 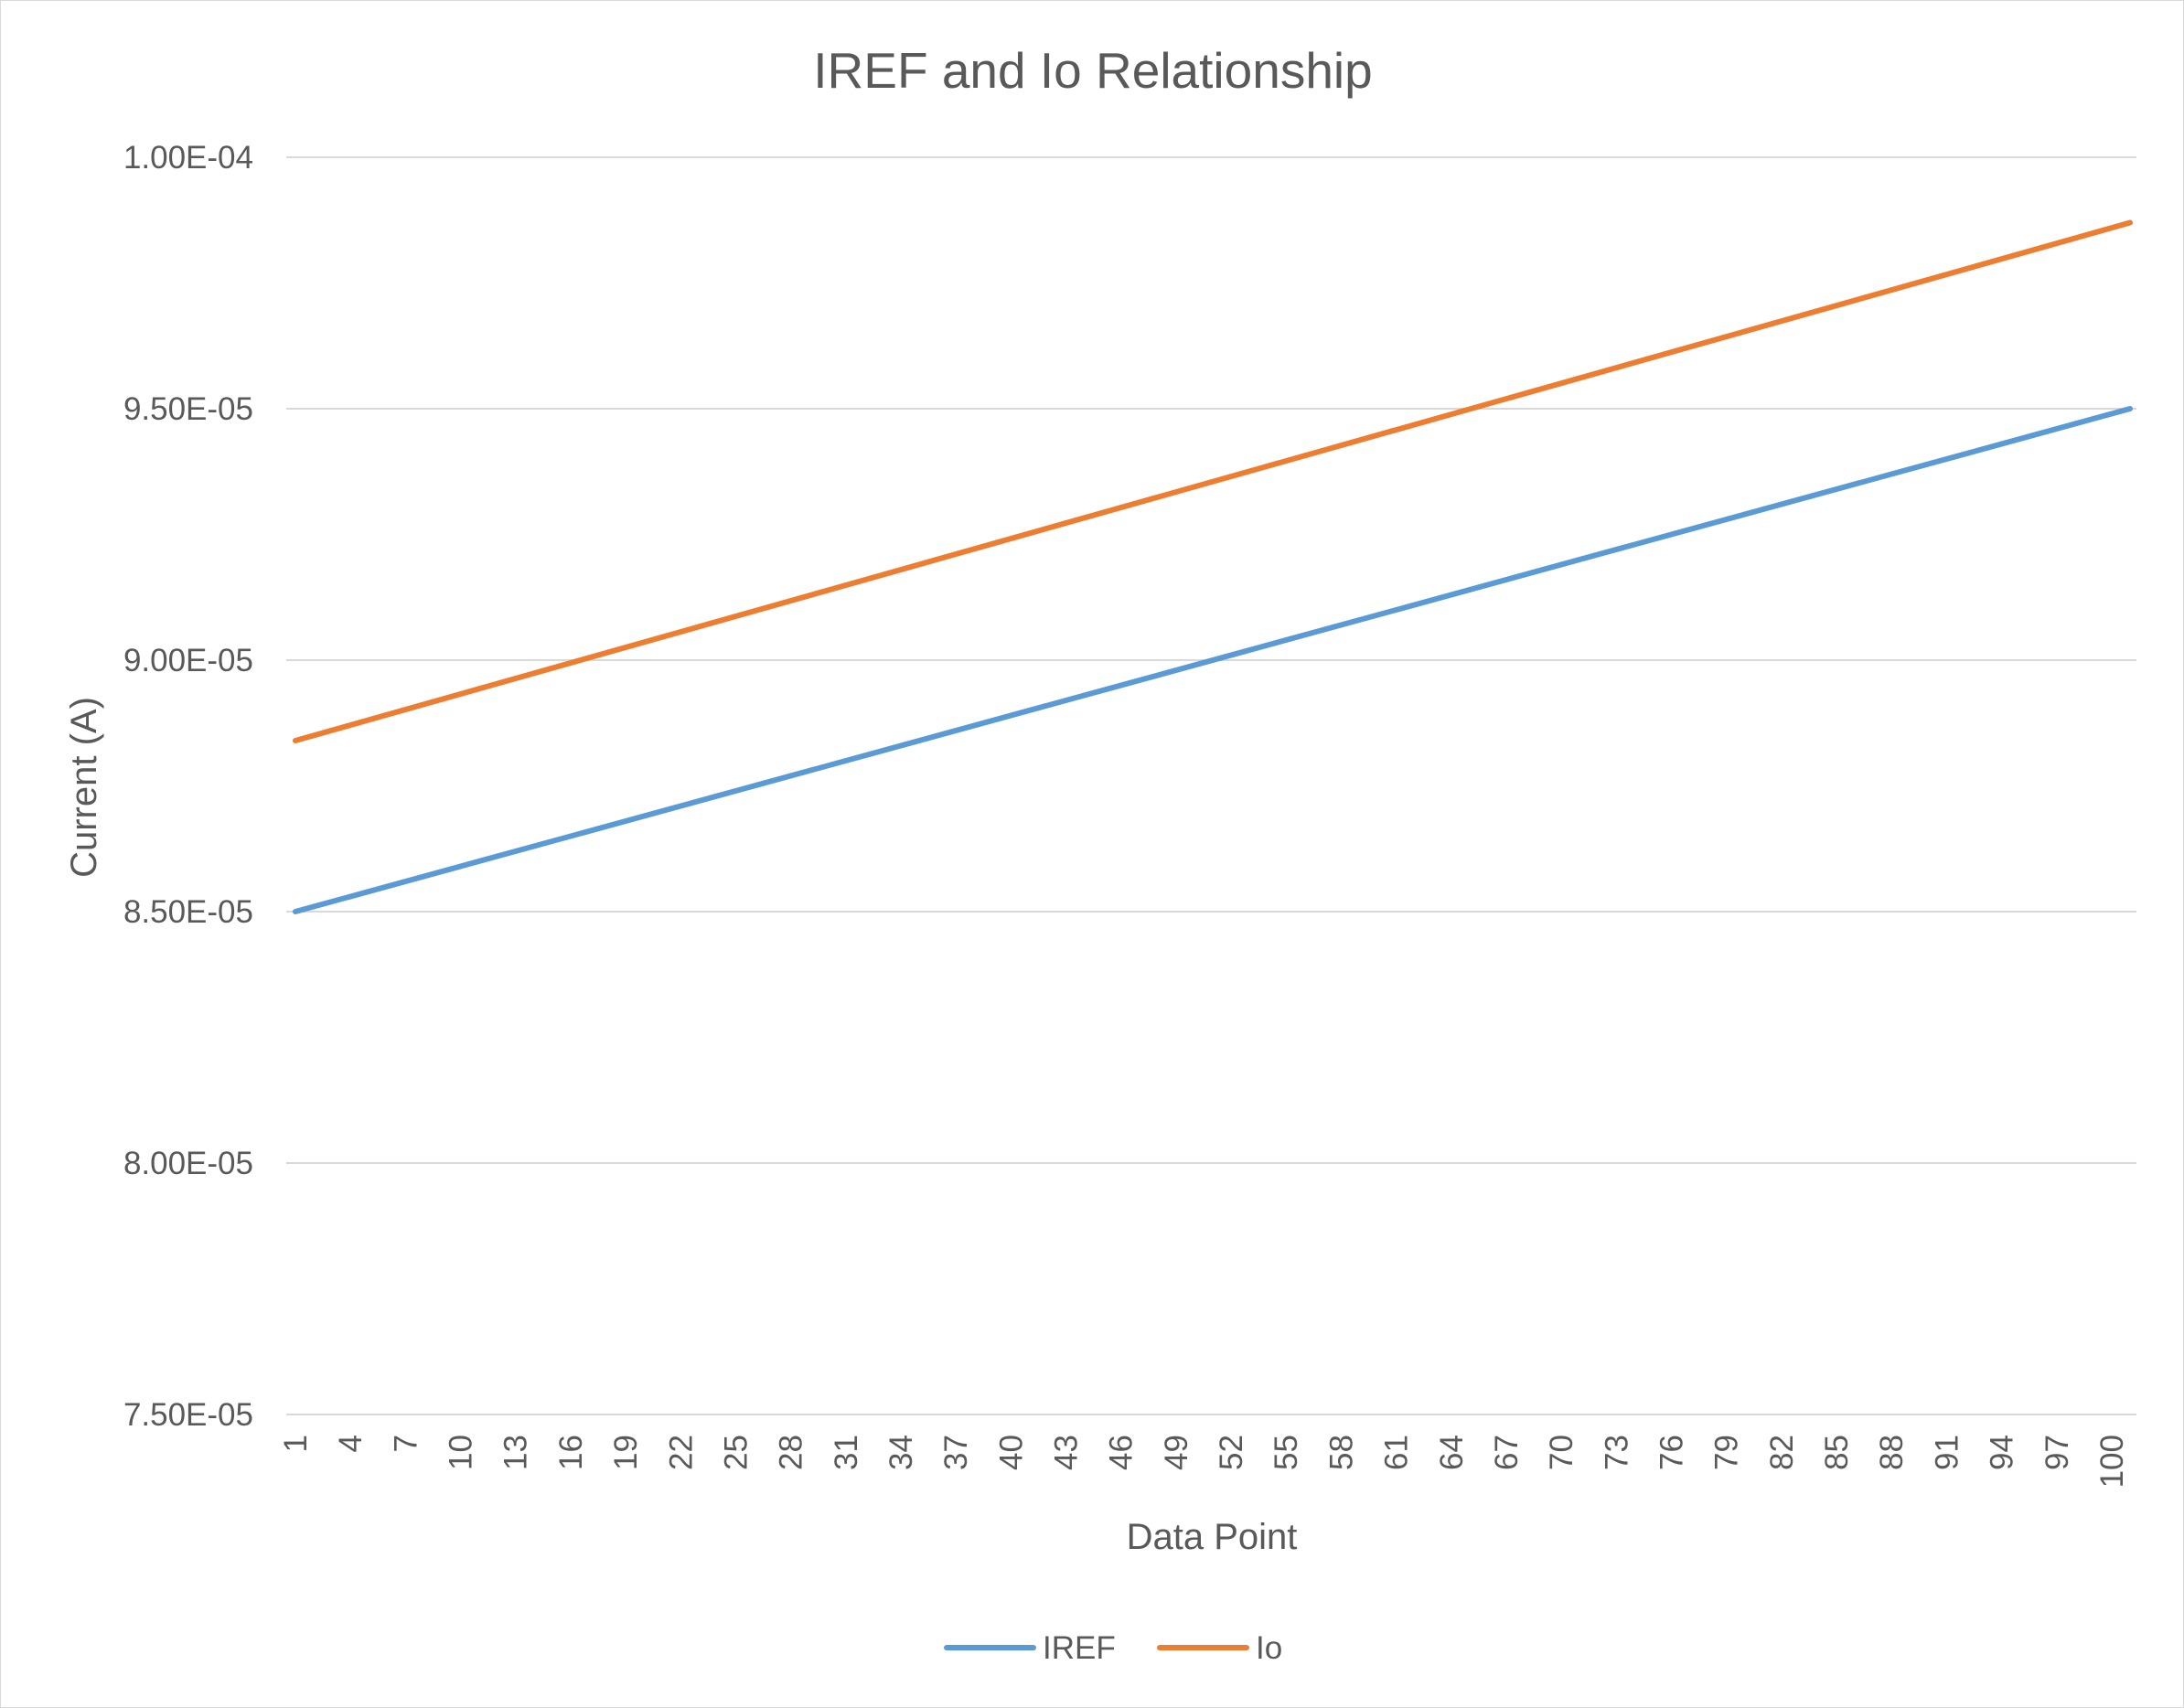 I want to click on x-tick-label: 34, so click(x=901, y=1453).